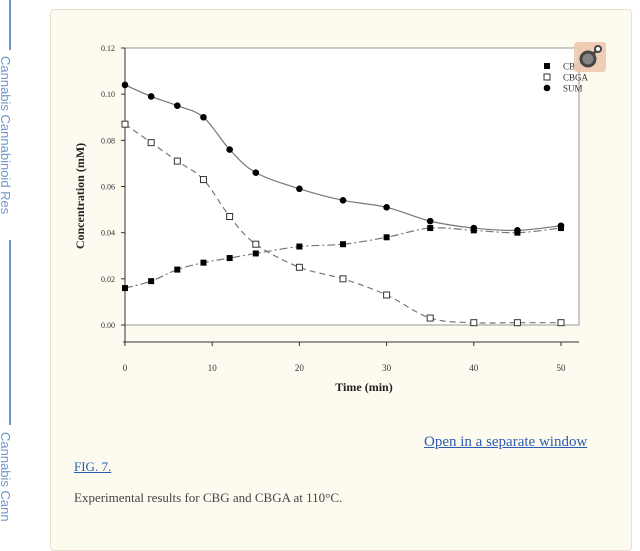  Describe the element at coordinates (572, 67) in the screenshot. I see `legend-label-cbg: CBG` at that location.